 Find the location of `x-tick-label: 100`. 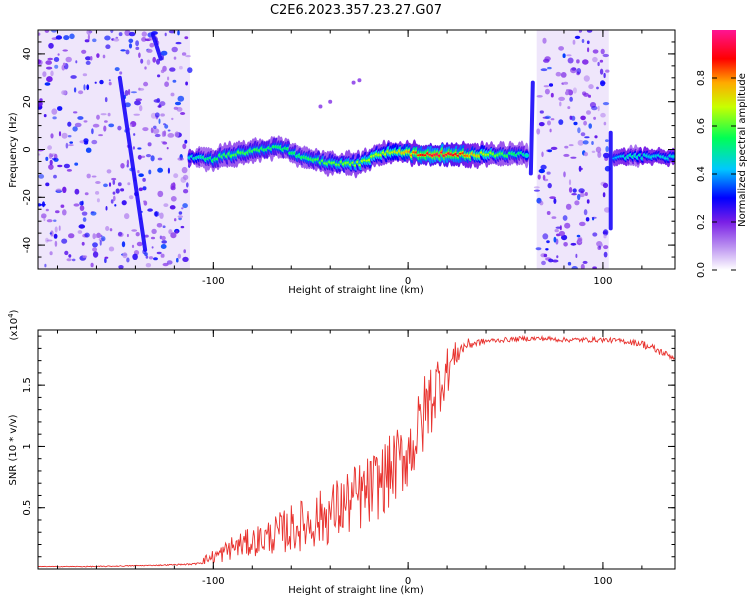

x-tick-label: 100 is located at coordinates (602, 281).